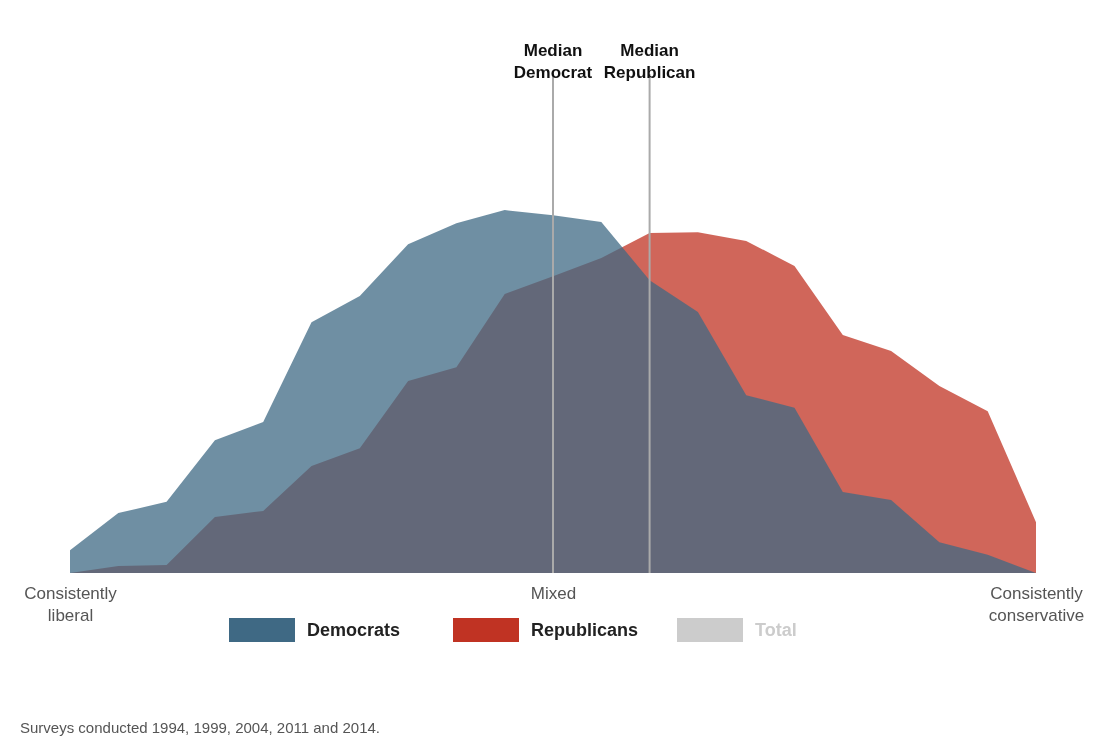 The height and width of the screenshot is (752, 1116). Describe the element at coordinates (649, 61) in the screenshot. I see `text: Median Republican` at that location.